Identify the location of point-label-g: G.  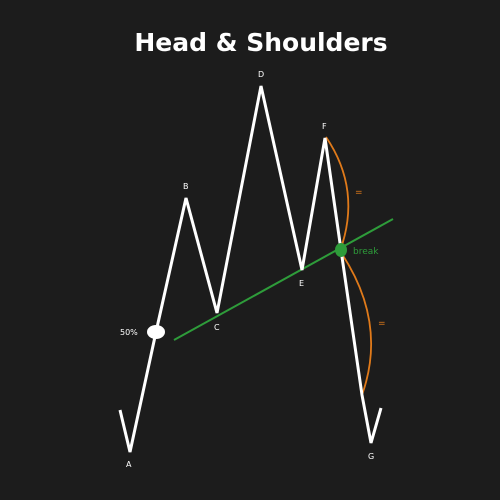
(371, 456).